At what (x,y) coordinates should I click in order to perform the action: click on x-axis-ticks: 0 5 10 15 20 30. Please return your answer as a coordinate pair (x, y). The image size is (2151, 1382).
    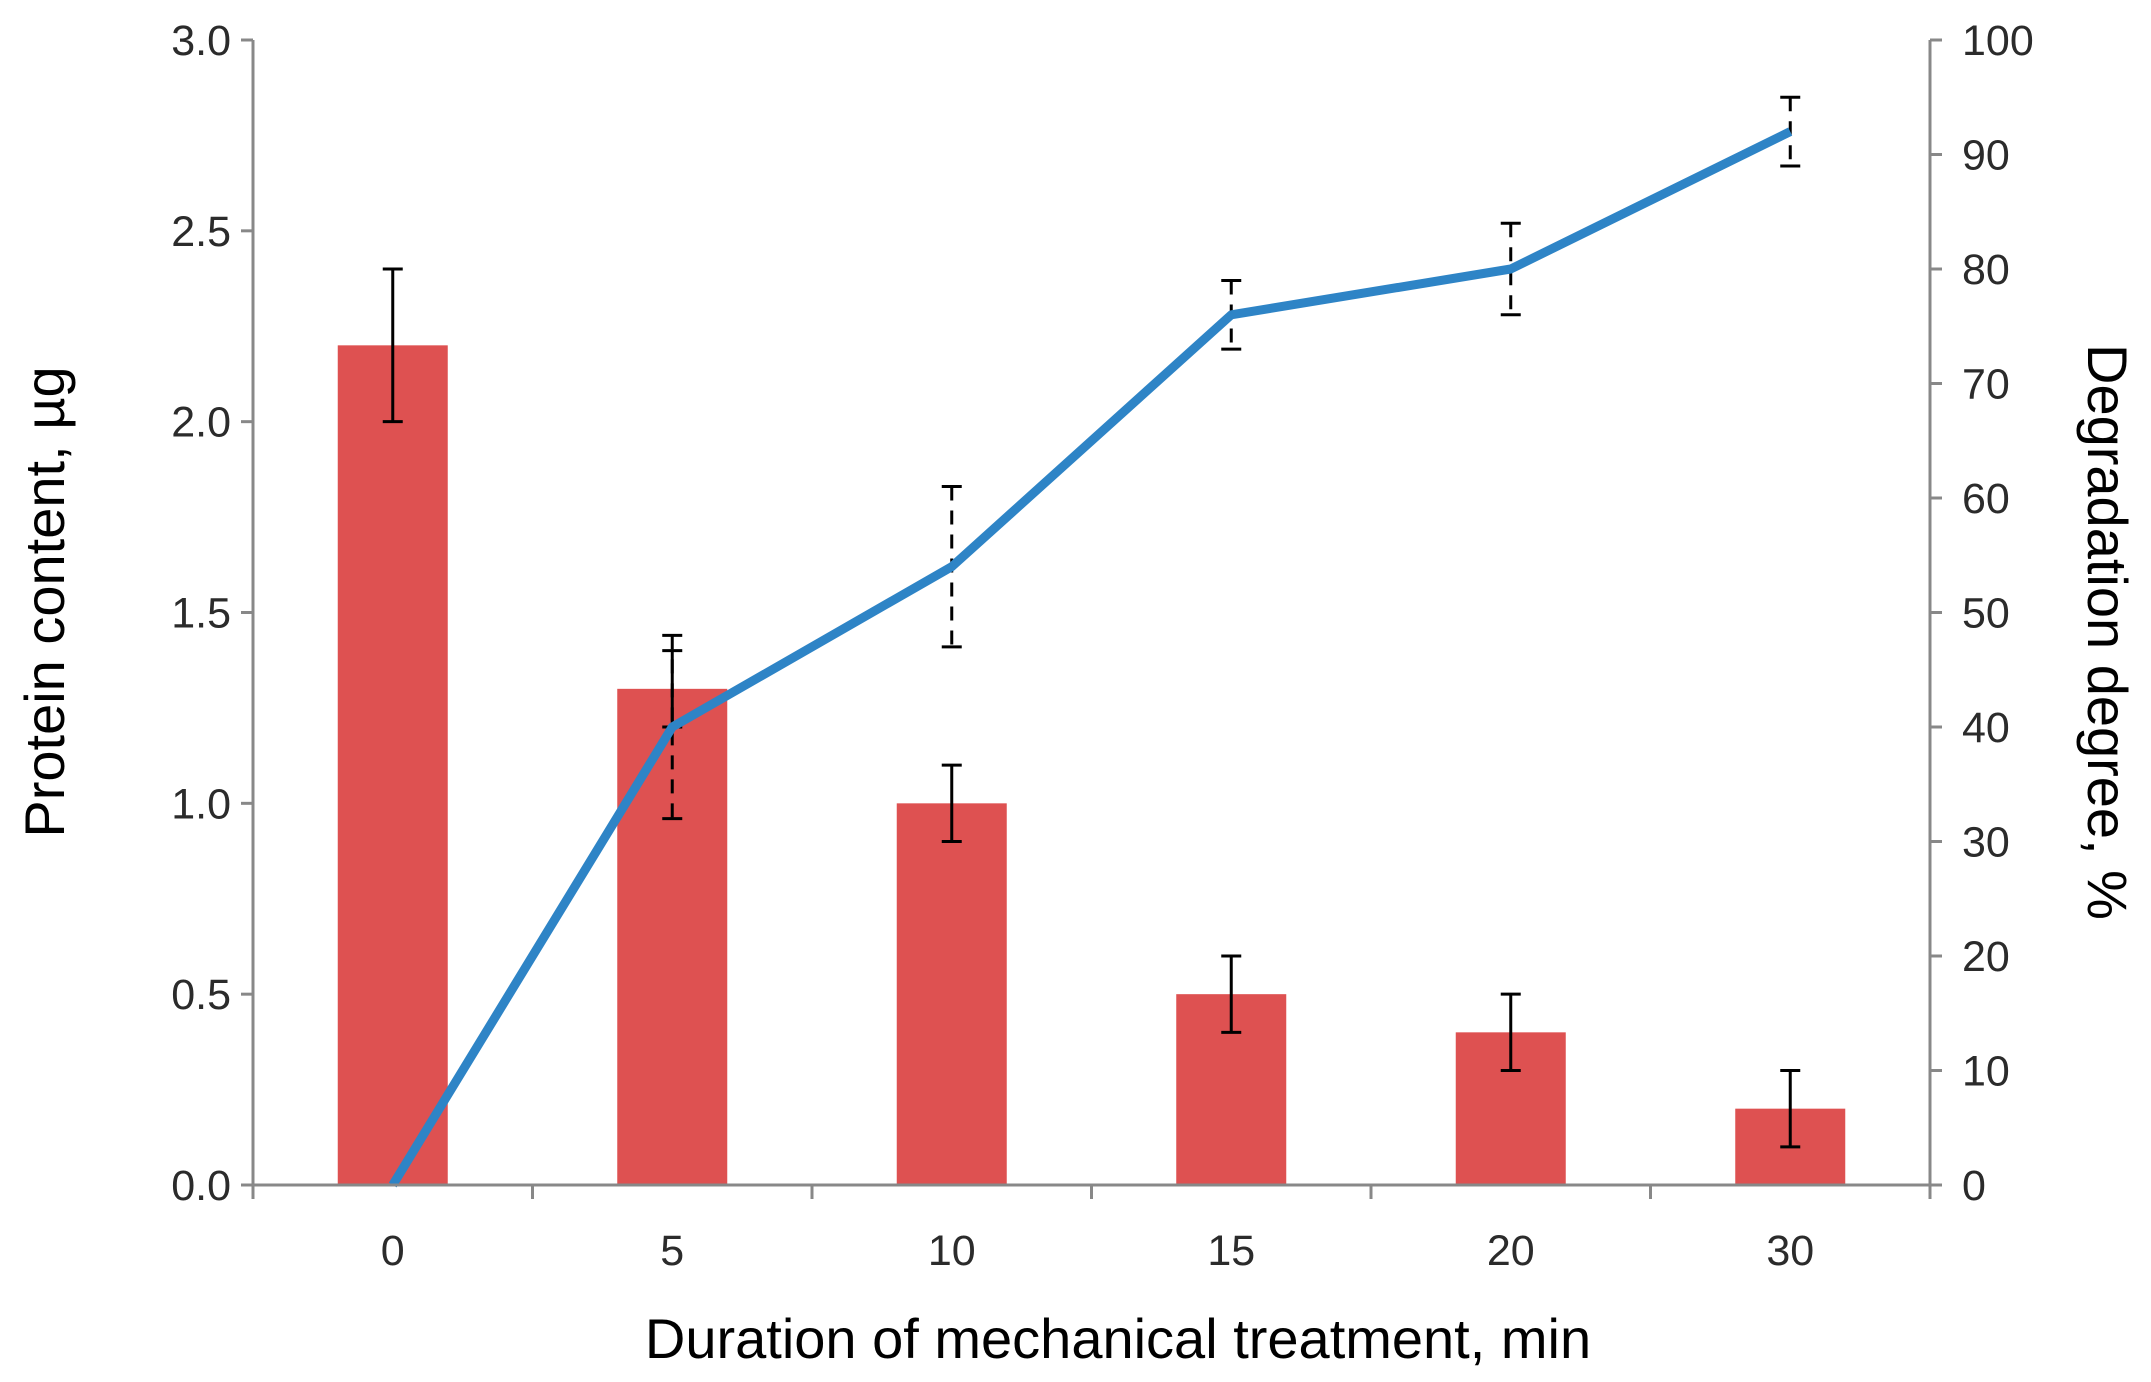
    Looking at the image, I should click on (1091, 1230).